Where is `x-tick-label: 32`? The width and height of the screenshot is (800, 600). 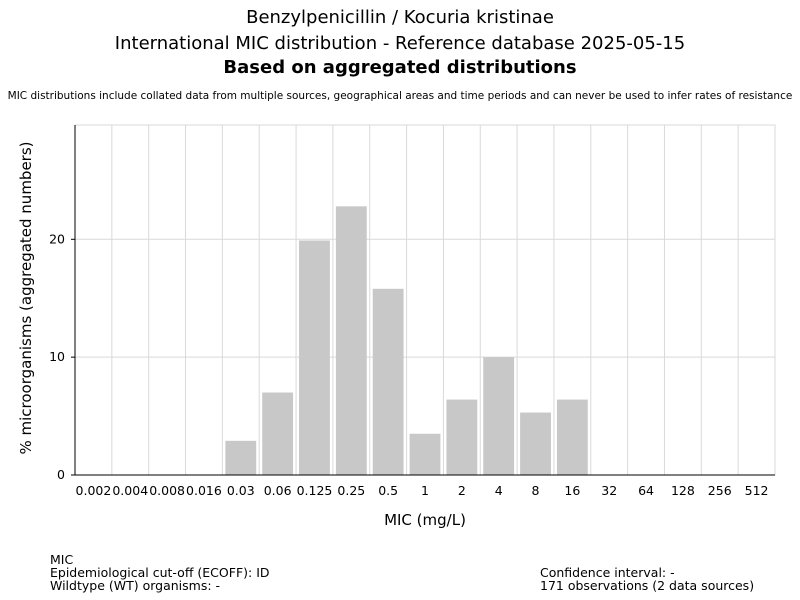
x-tick-label: 32 is located at coordinates (609, 490).